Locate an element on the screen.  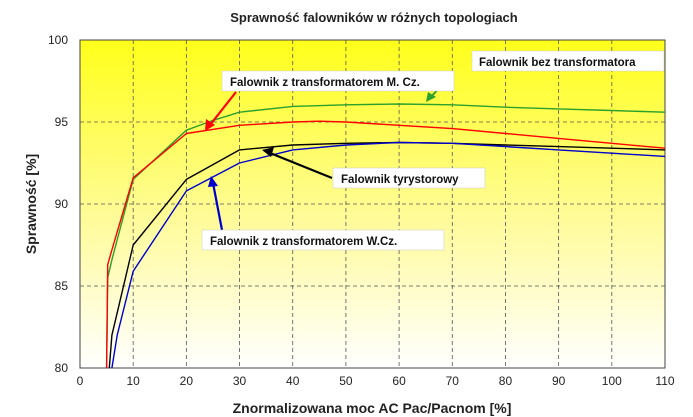
label-box-bez is located at coordinates (568, 61).